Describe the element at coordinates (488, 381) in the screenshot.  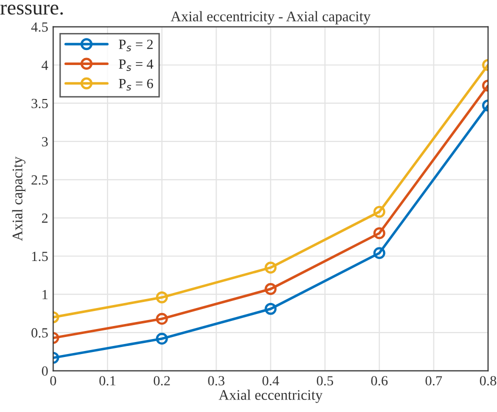
I see `x-tick-label: 0.8` at that location.